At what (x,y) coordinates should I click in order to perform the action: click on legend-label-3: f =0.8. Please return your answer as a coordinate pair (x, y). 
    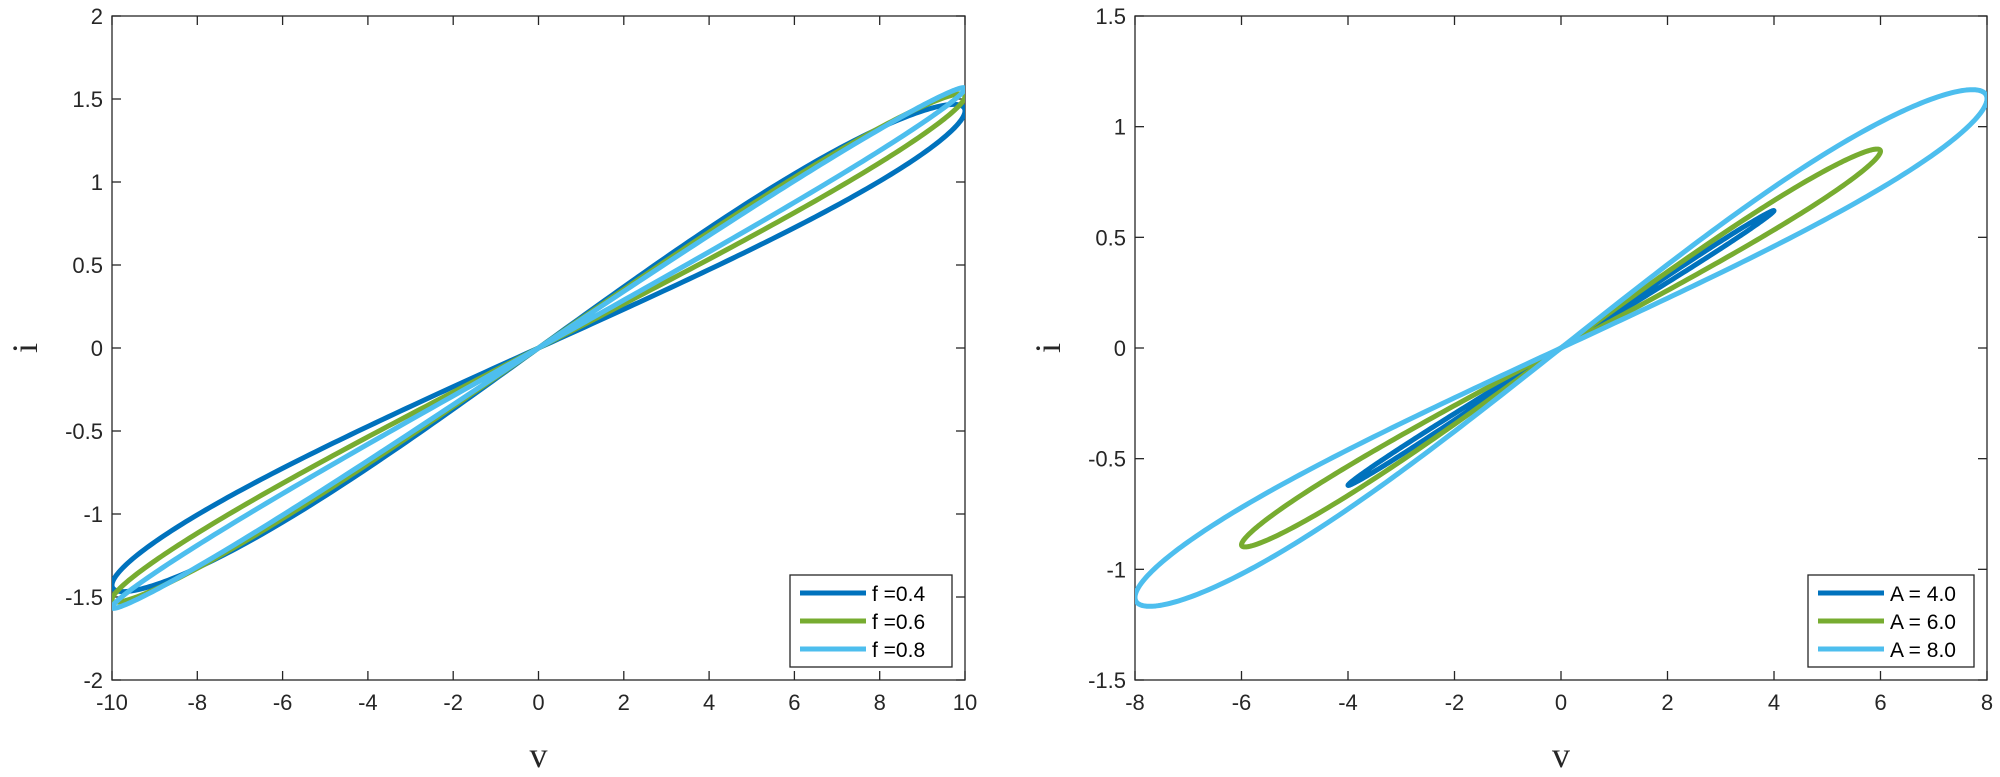
    Looking at the image, I should click on (898, 650).